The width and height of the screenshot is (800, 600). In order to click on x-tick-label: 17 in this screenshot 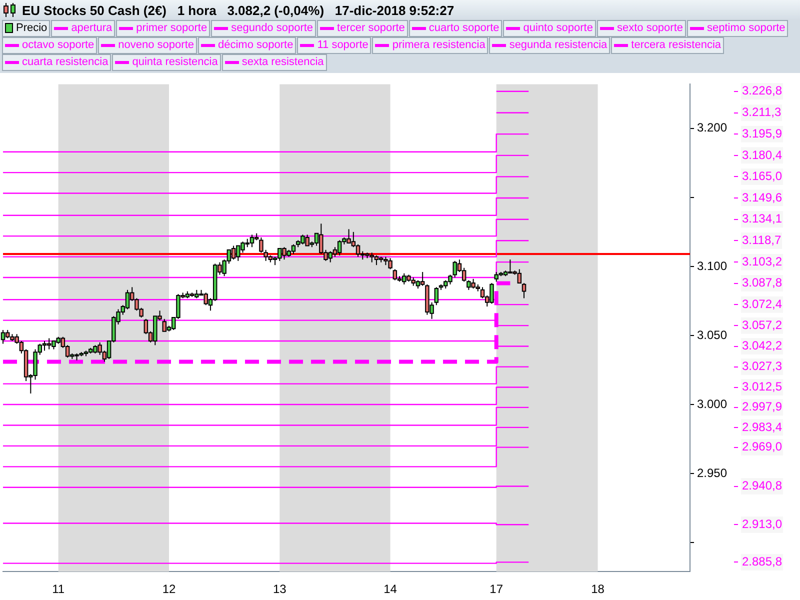, I will do `click(497, 589)`.